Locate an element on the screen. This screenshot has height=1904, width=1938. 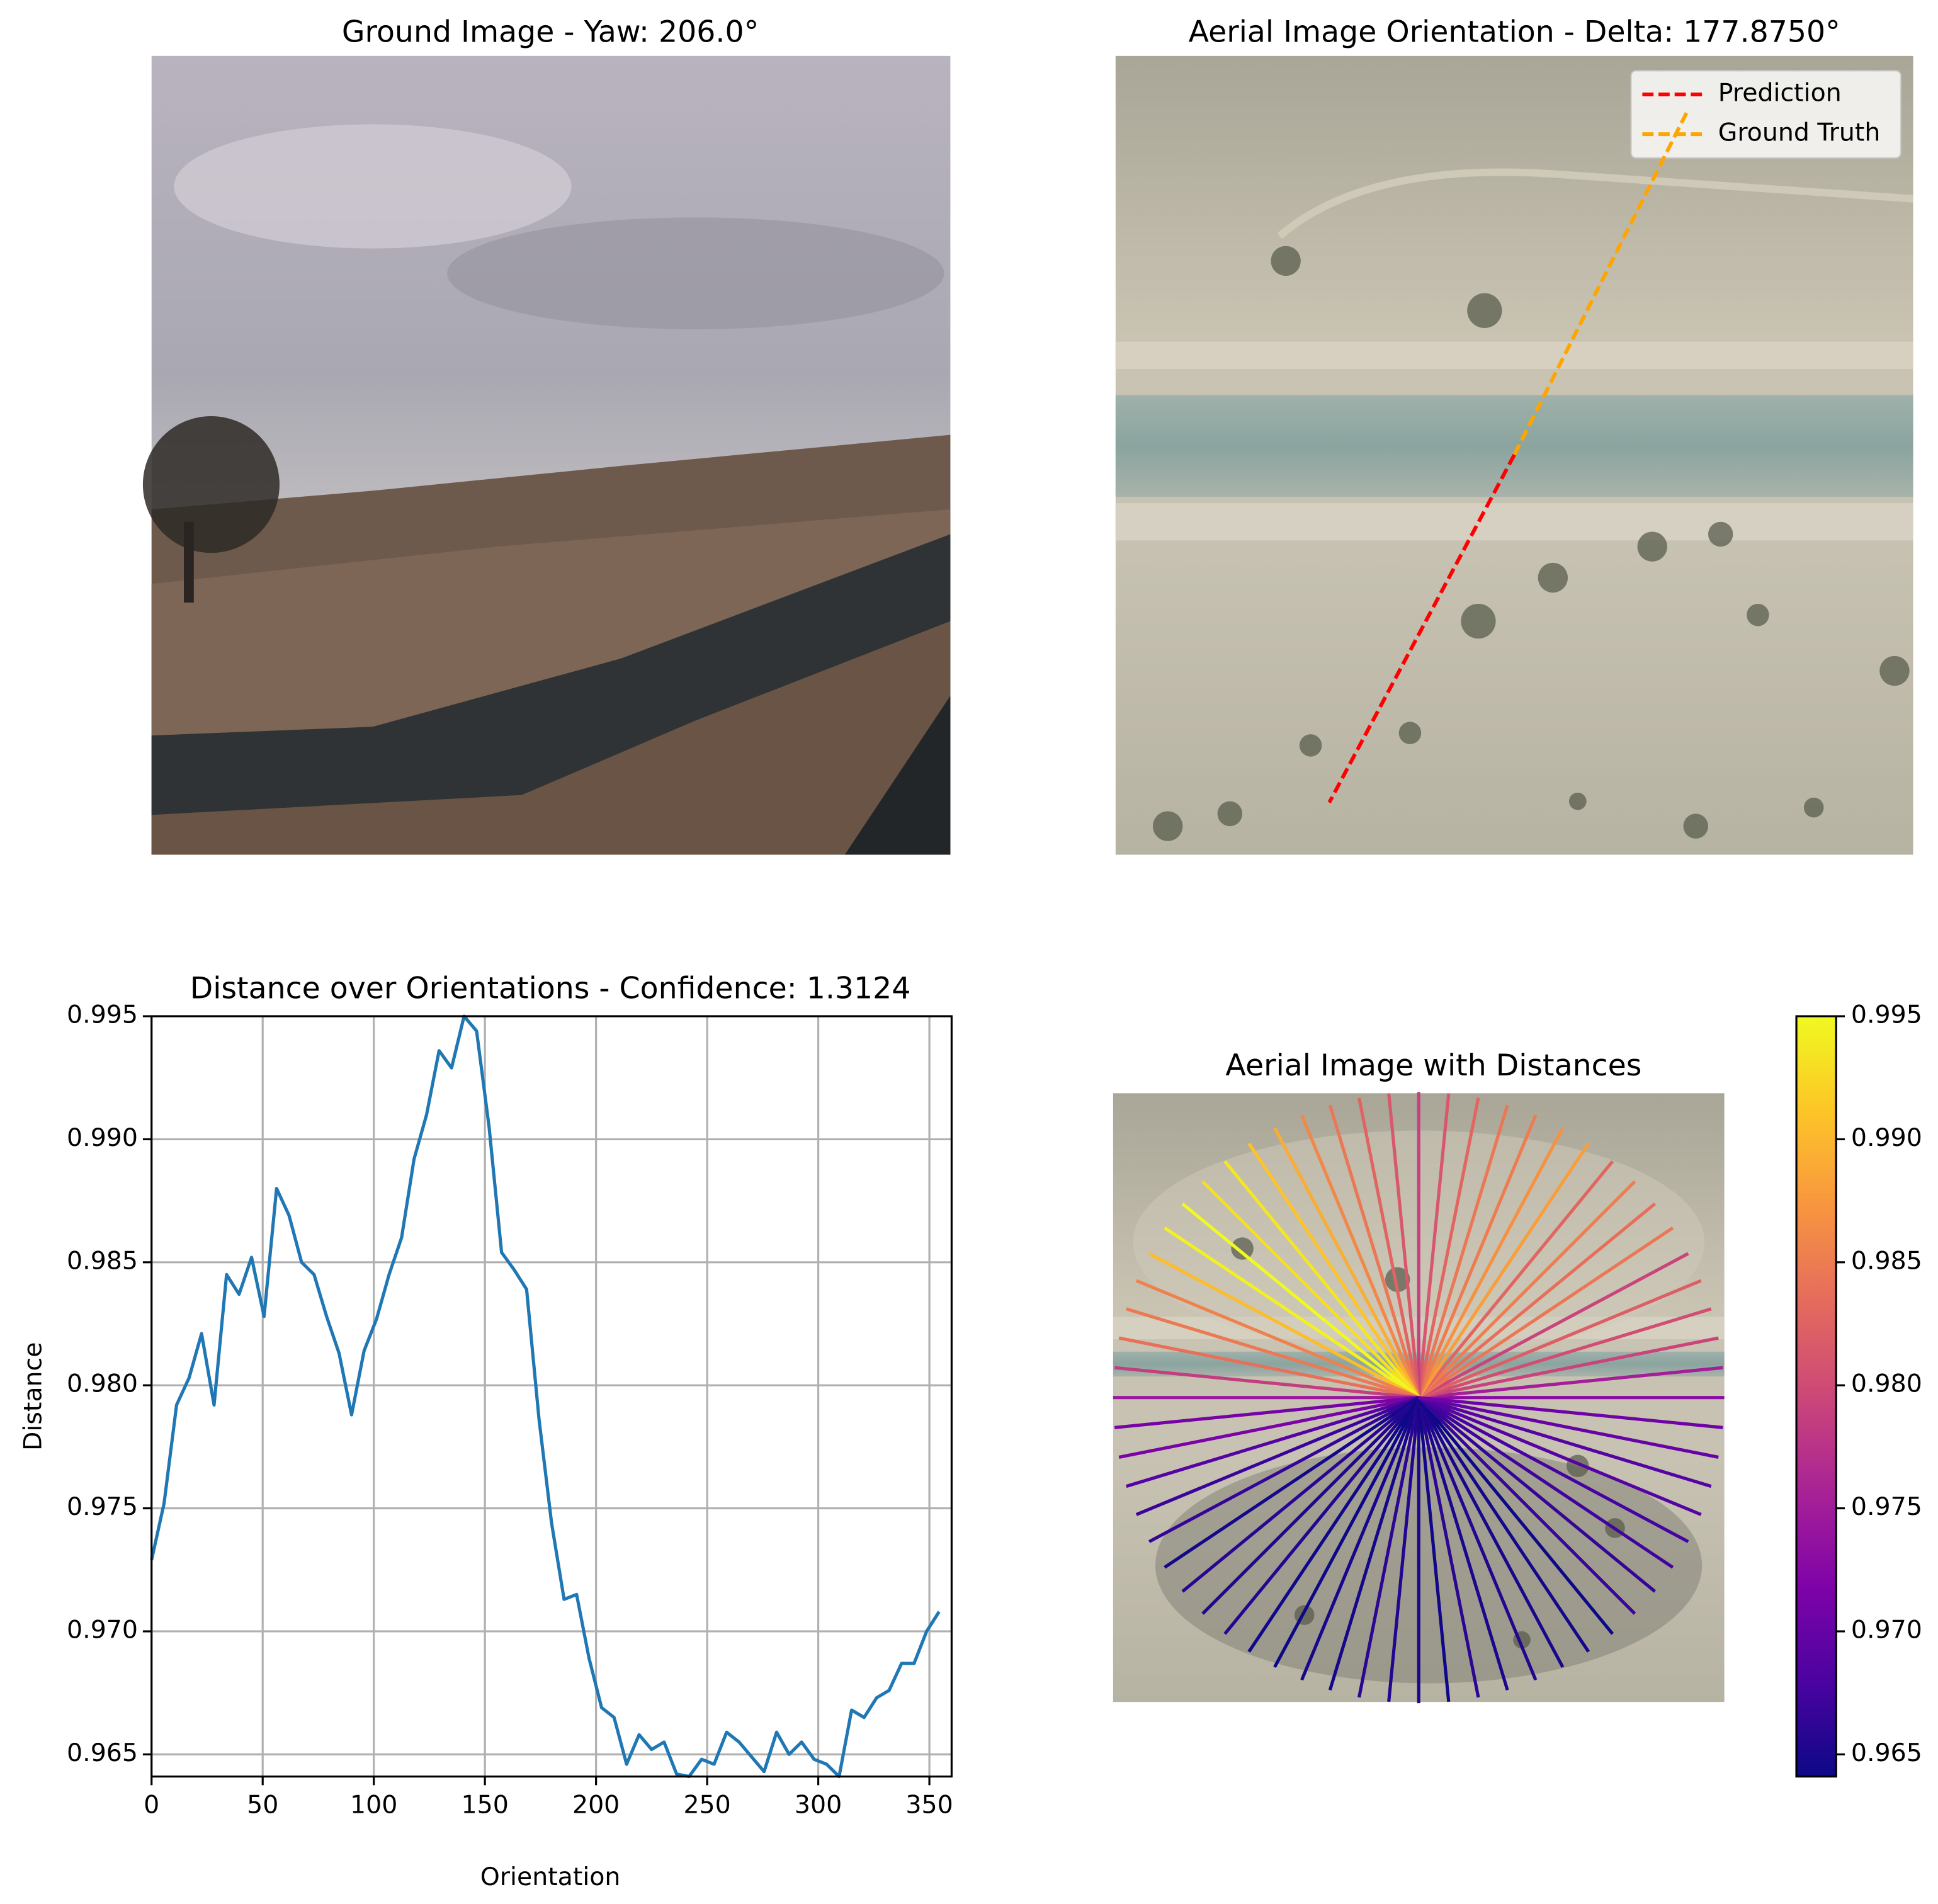
y-axis-label: Distance is located at coordinates (33, 1396).